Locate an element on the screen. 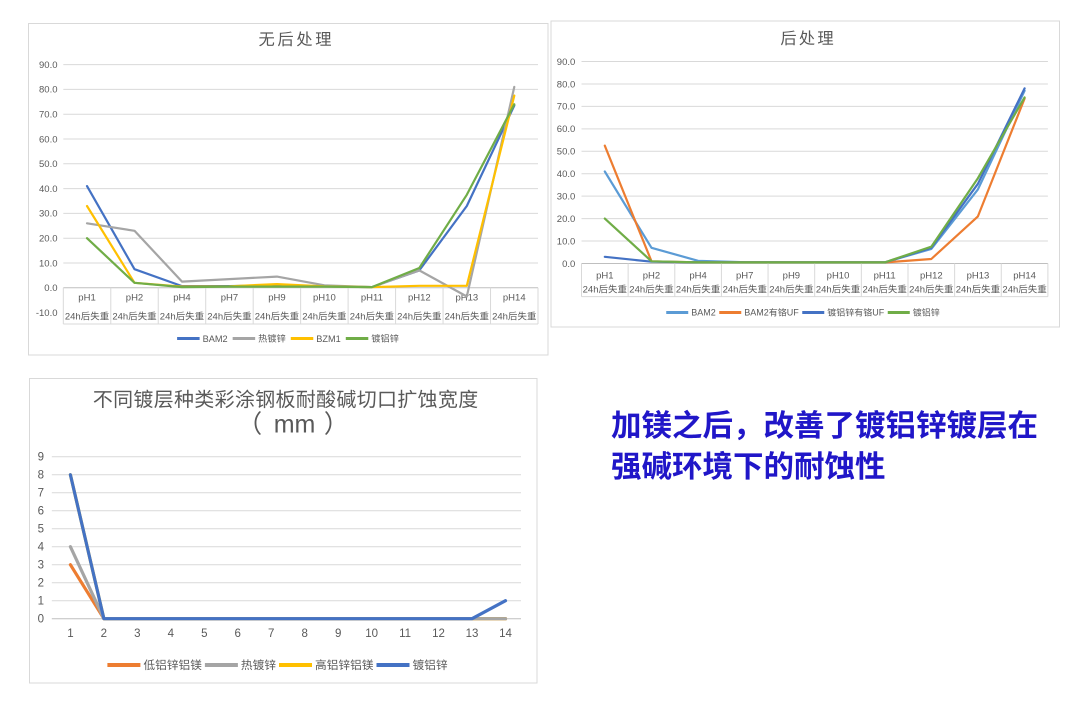  svg-text: 12 is located at coordinates (438, 634).